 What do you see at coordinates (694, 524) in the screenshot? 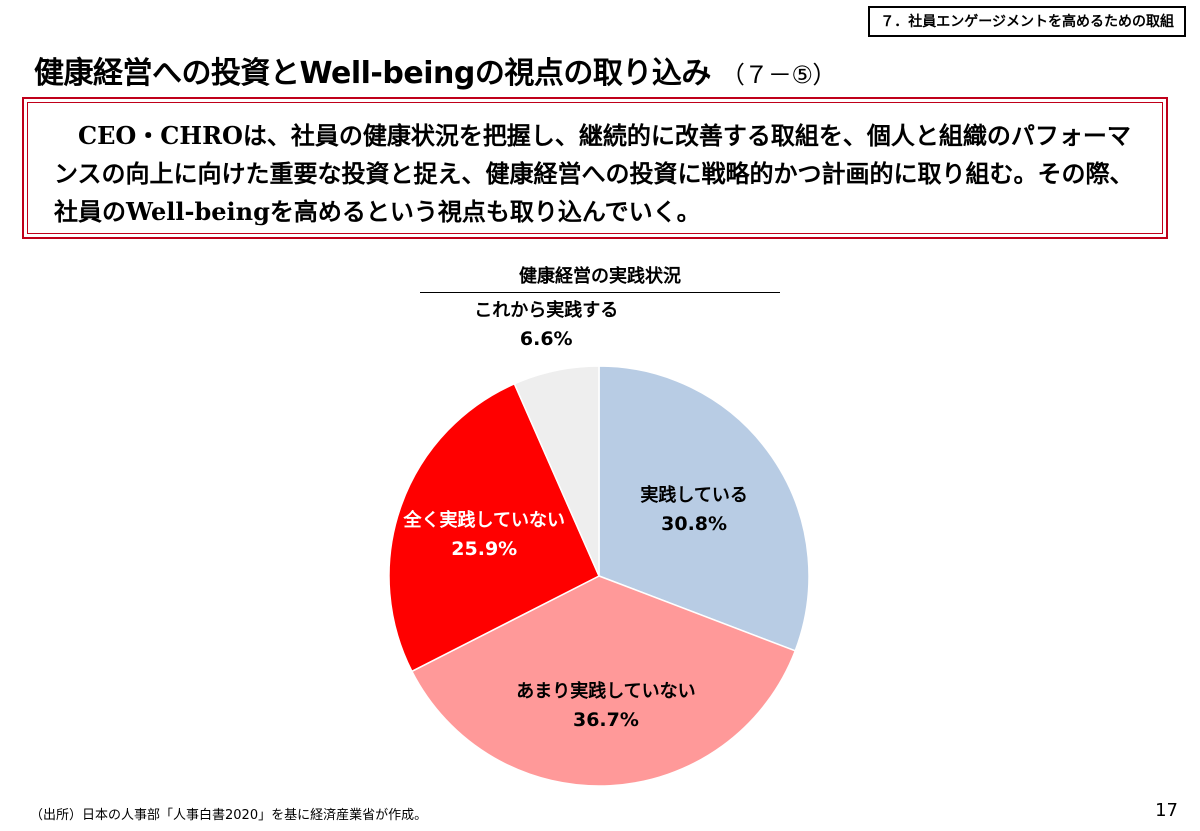
I see `pie-label-value: 30.8%` at bounding box center [694, 524].